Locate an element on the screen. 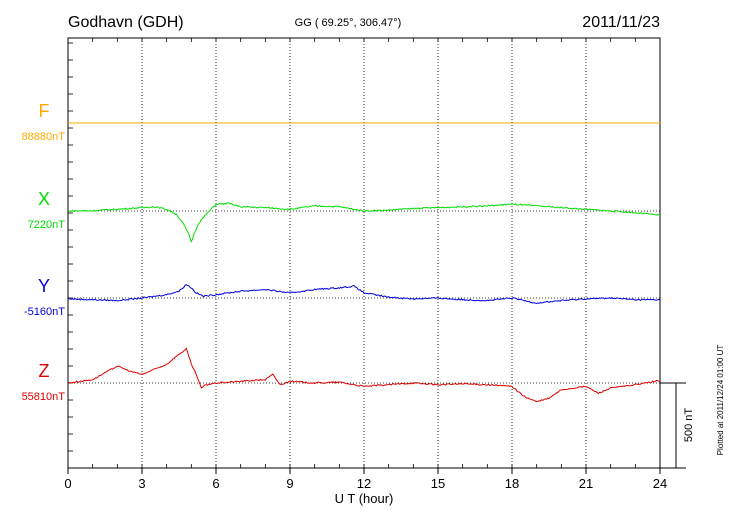 The image size is (730, 520). series-name-Y: Y is located at coordinates (44, 286).